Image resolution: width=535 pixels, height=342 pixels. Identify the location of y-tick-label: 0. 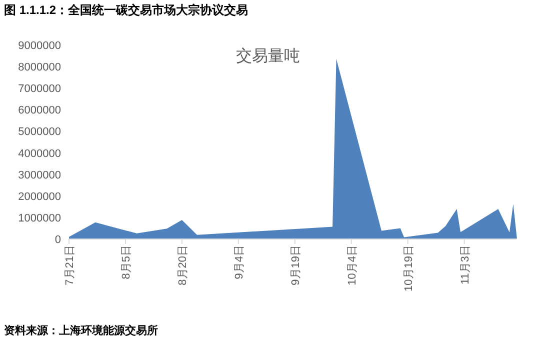
(57, 240).